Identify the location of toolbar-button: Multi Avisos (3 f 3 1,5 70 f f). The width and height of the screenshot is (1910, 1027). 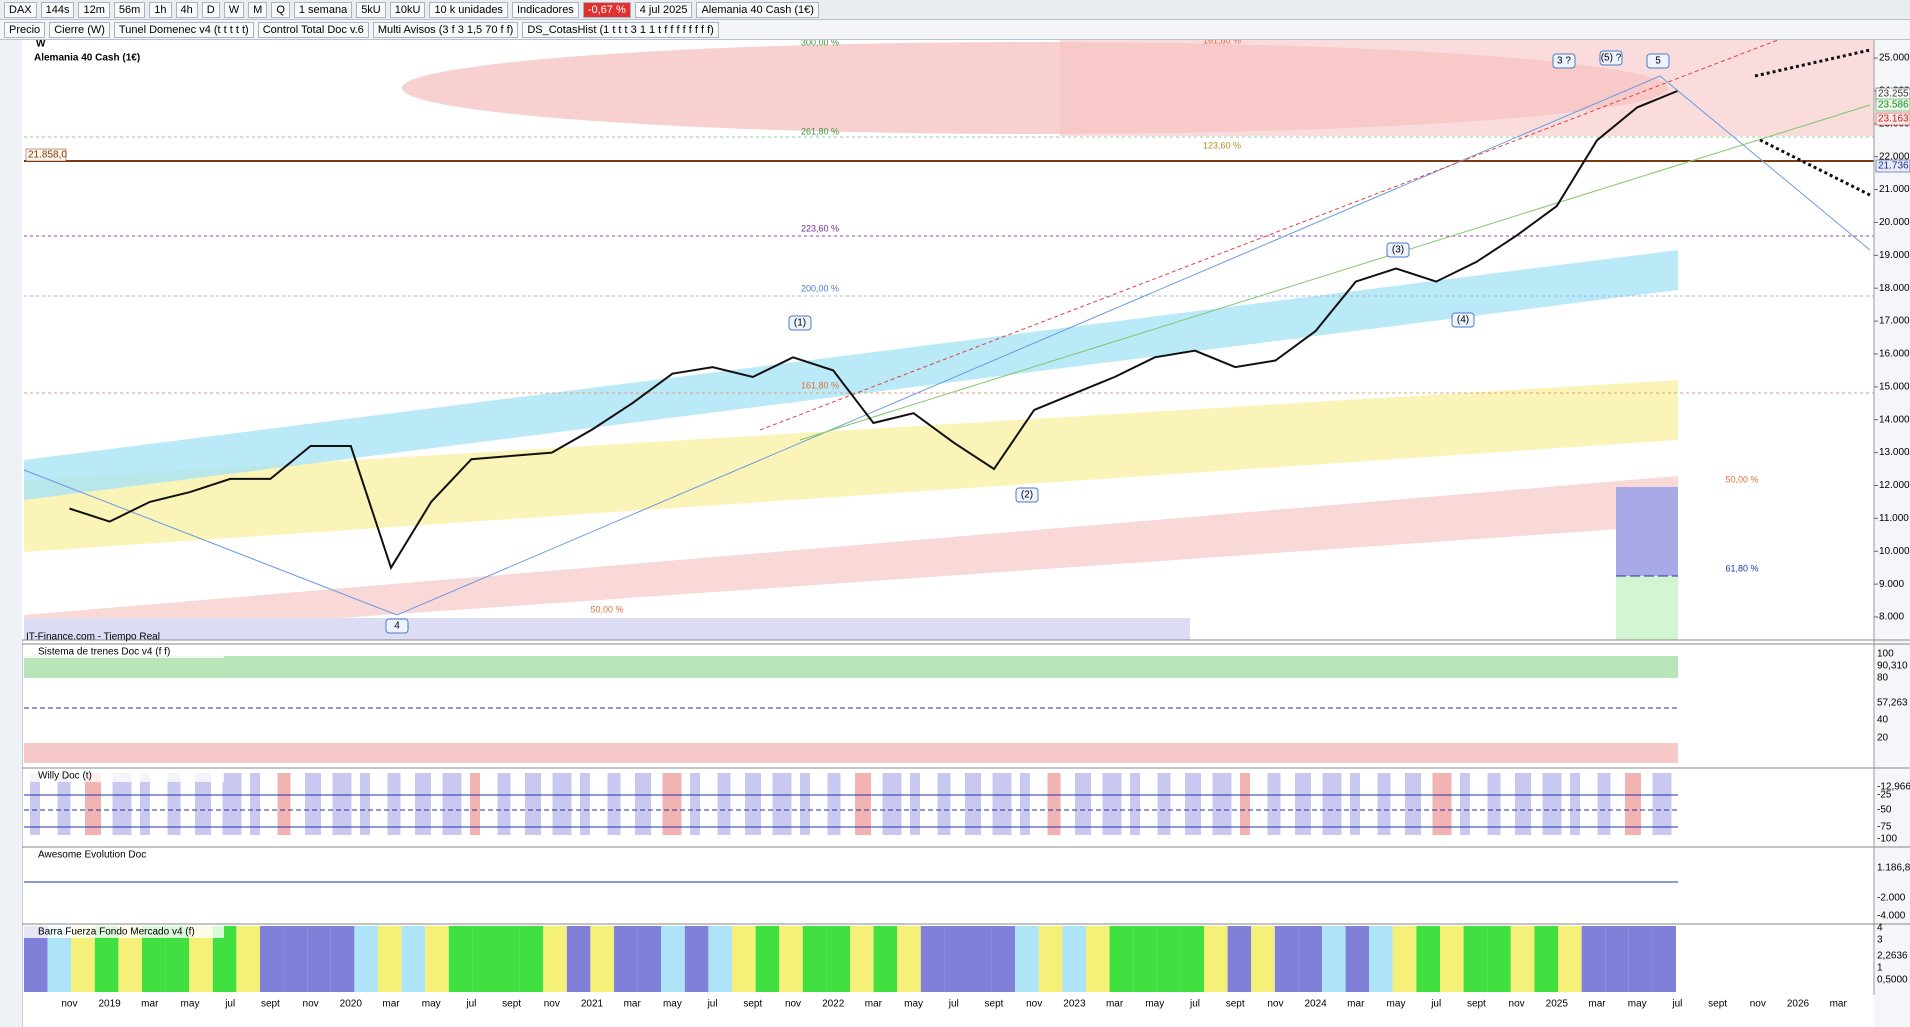
(445, 29).